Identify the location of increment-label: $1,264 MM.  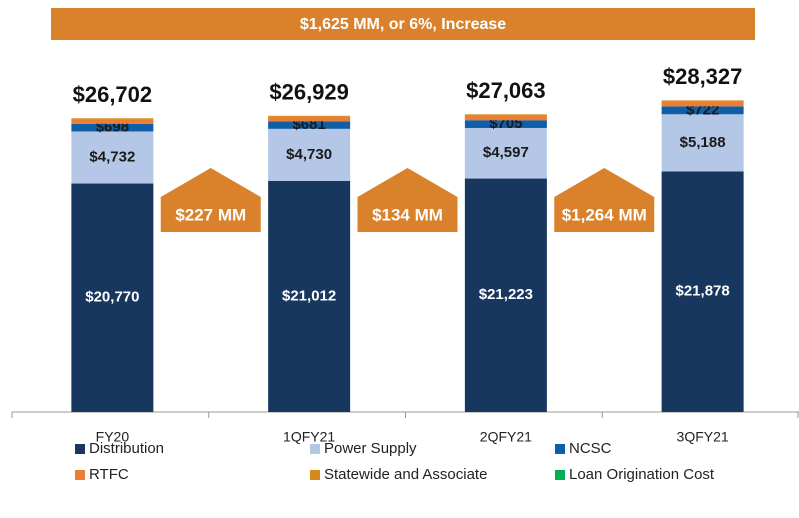
(604, 214).